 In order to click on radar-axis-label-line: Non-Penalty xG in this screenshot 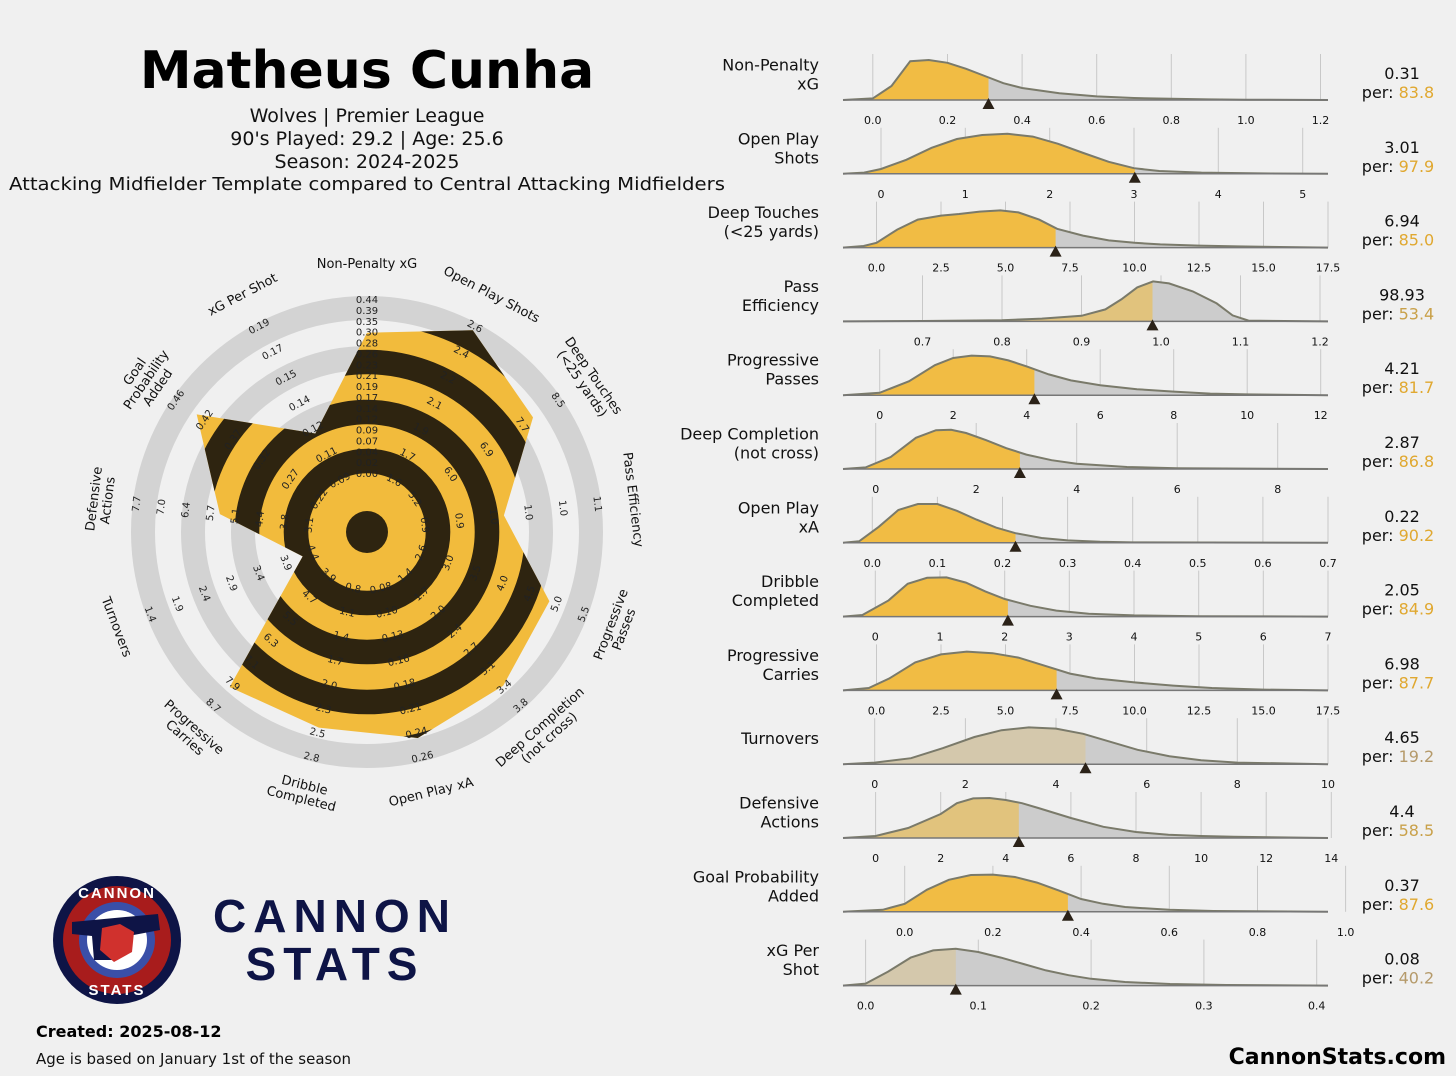, I will do `click(367, 264)`.